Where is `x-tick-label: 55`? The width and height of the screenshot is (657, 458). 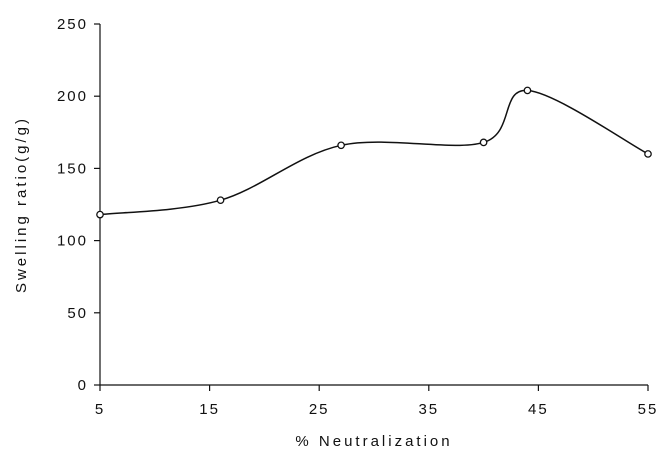 x-tick-label: 55 is located at coordinates (647, 409).